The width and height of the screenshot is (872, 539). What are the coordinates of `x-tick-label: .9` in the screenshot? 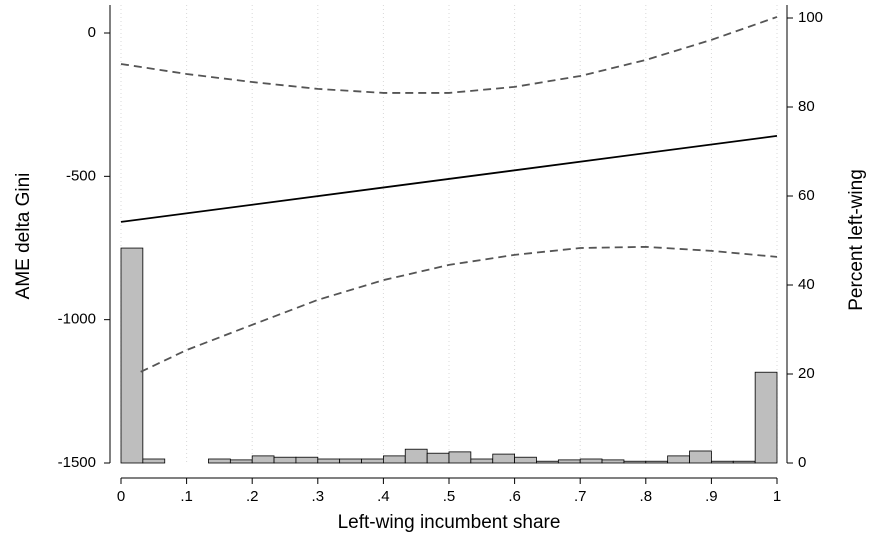 It's located at (711, 496).